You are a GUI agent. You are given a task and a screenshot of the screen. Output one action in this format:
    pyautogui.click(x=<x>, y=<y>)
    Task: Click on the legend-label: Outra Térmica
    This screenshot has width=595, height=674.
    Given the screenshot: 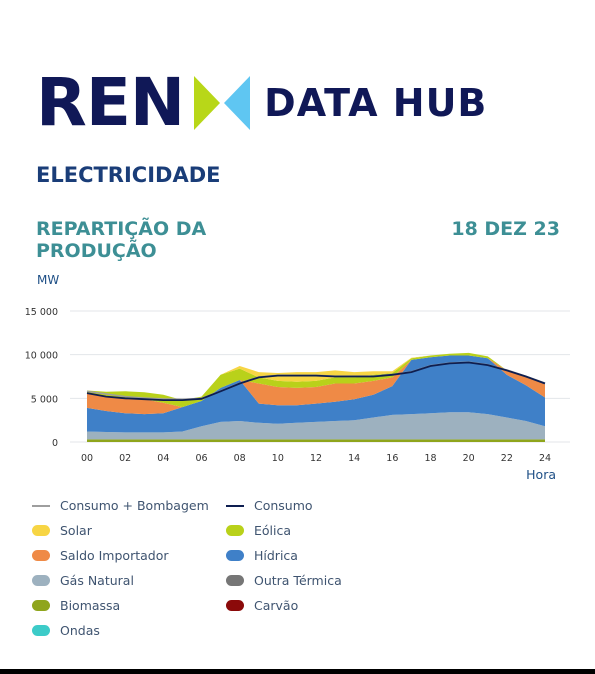 What is the action you would take?
    pyautogui.click(x=298, y=580)
    